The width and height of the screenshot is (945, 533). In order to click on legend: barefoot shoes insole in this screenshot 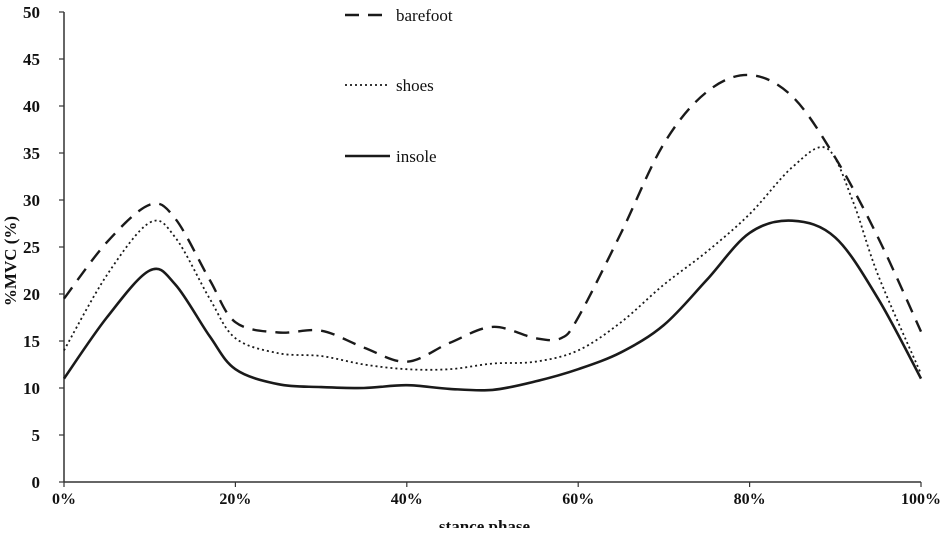, I will do `click(399, 86)`.